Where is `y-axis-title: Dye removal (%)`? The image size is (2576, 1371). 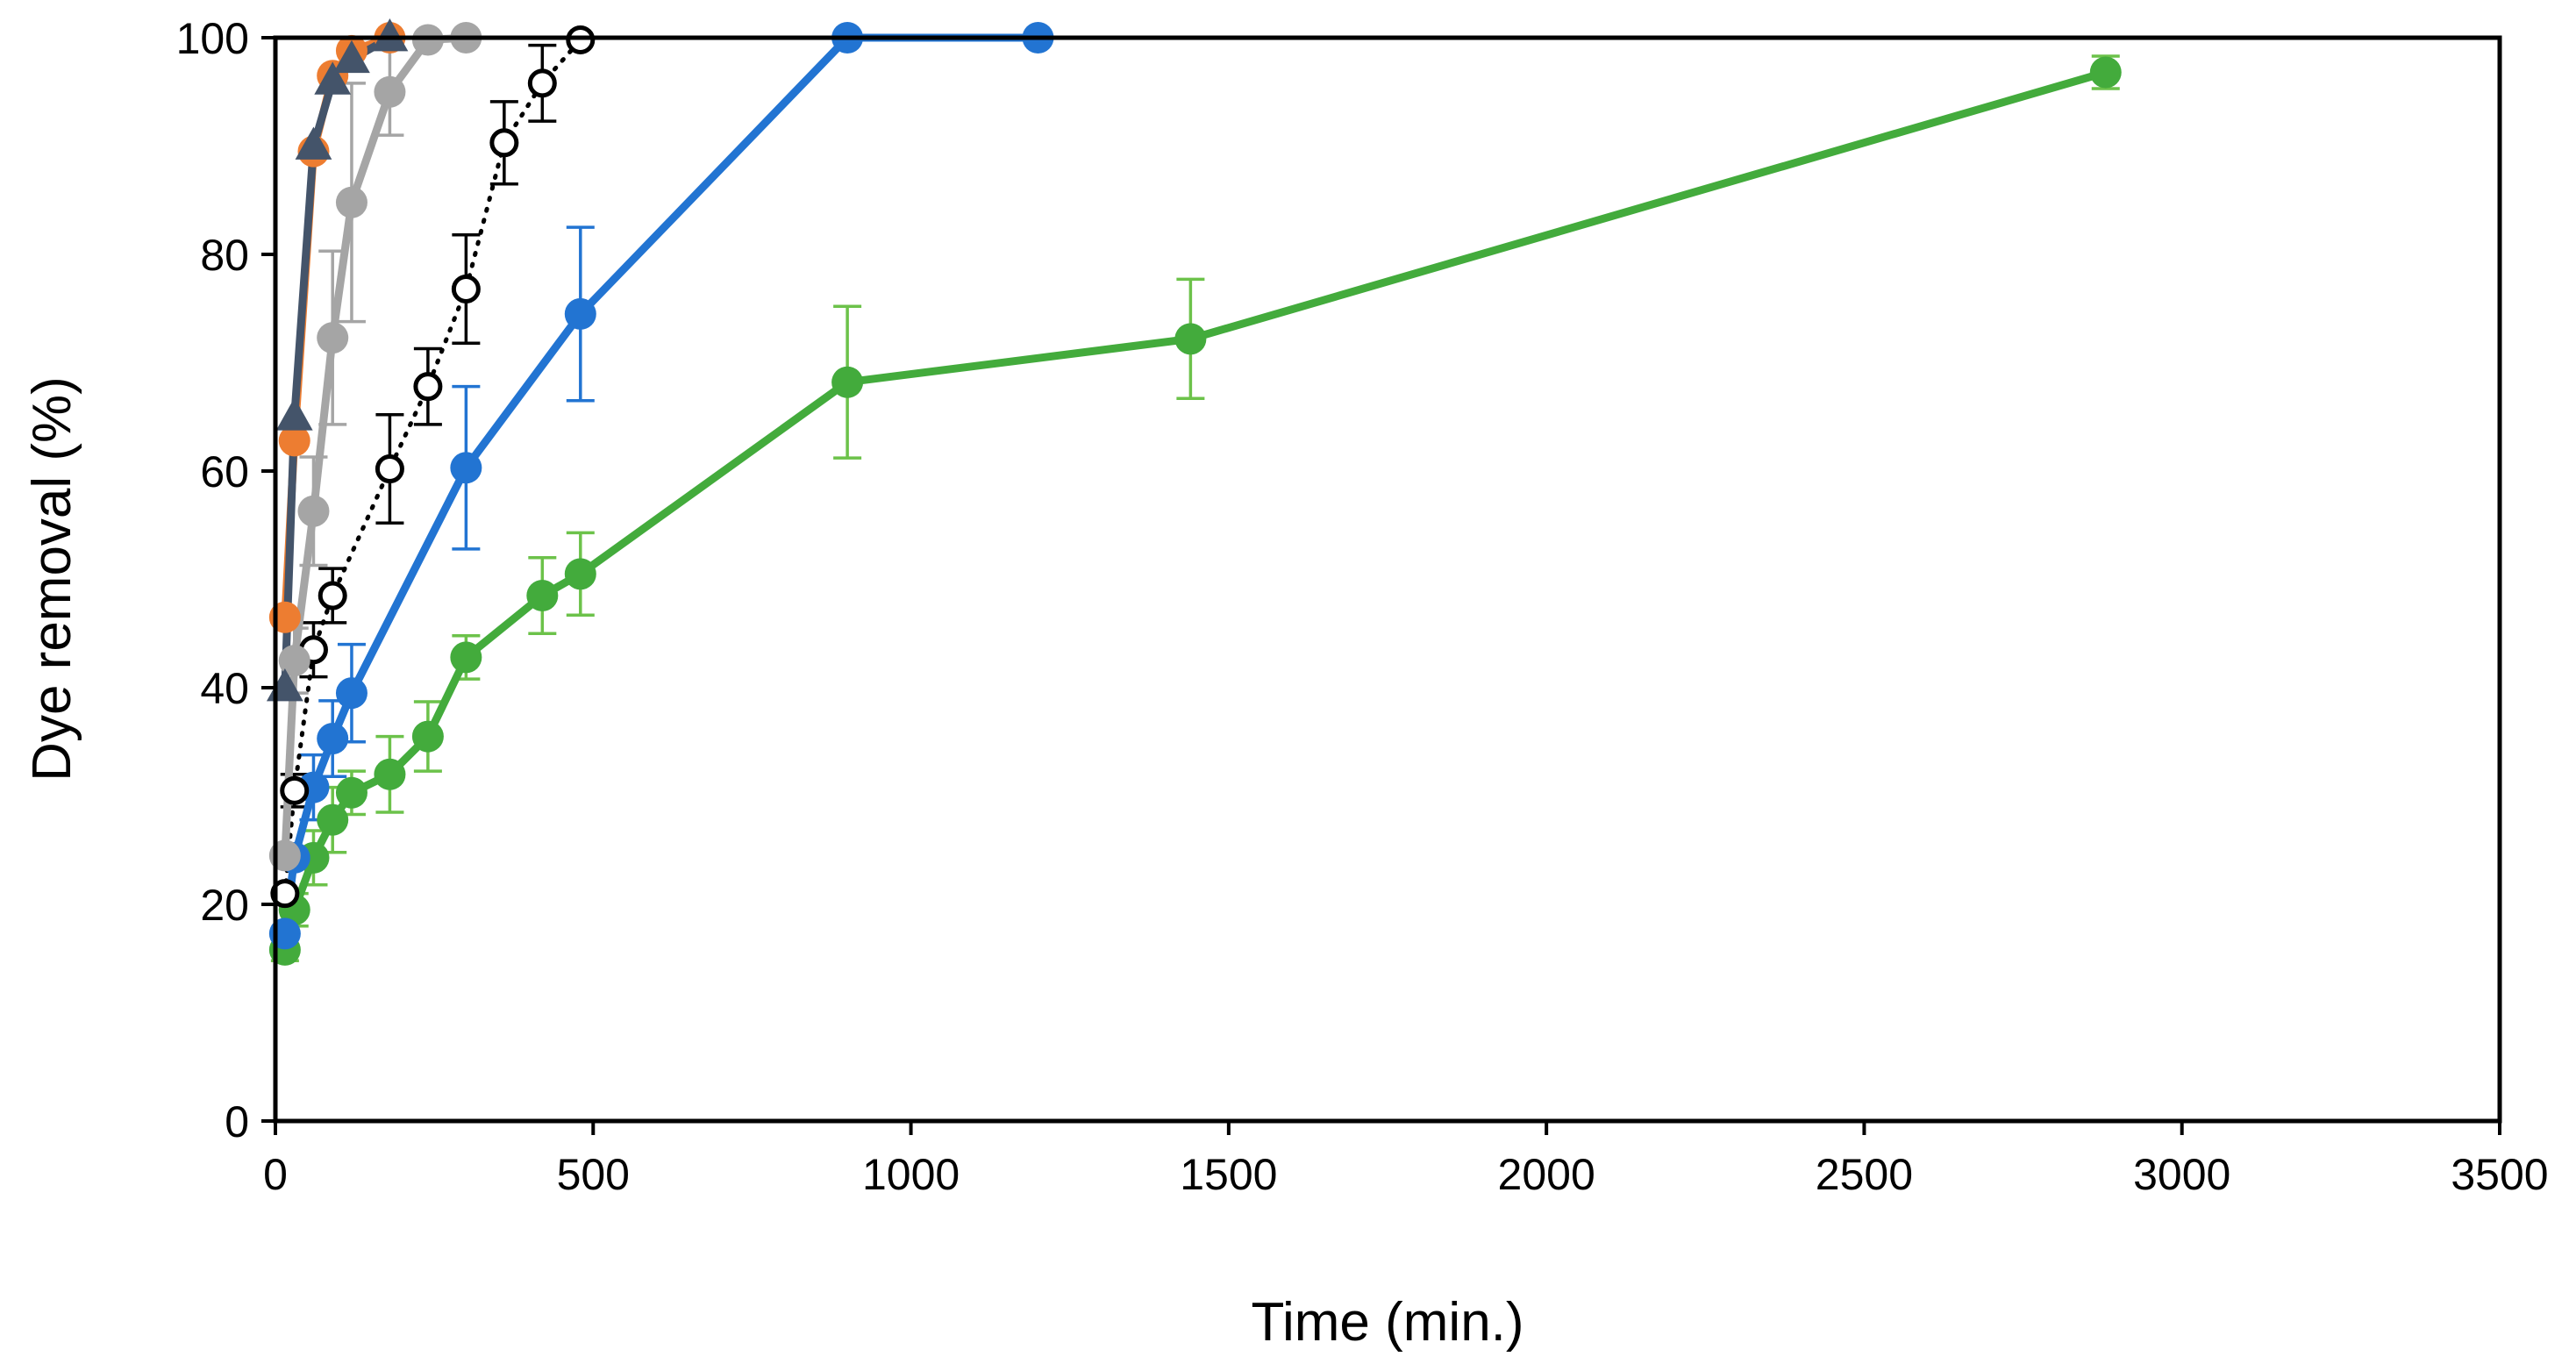
y-axis-title: Dye removal (%) is located at coordinates (52, 579).